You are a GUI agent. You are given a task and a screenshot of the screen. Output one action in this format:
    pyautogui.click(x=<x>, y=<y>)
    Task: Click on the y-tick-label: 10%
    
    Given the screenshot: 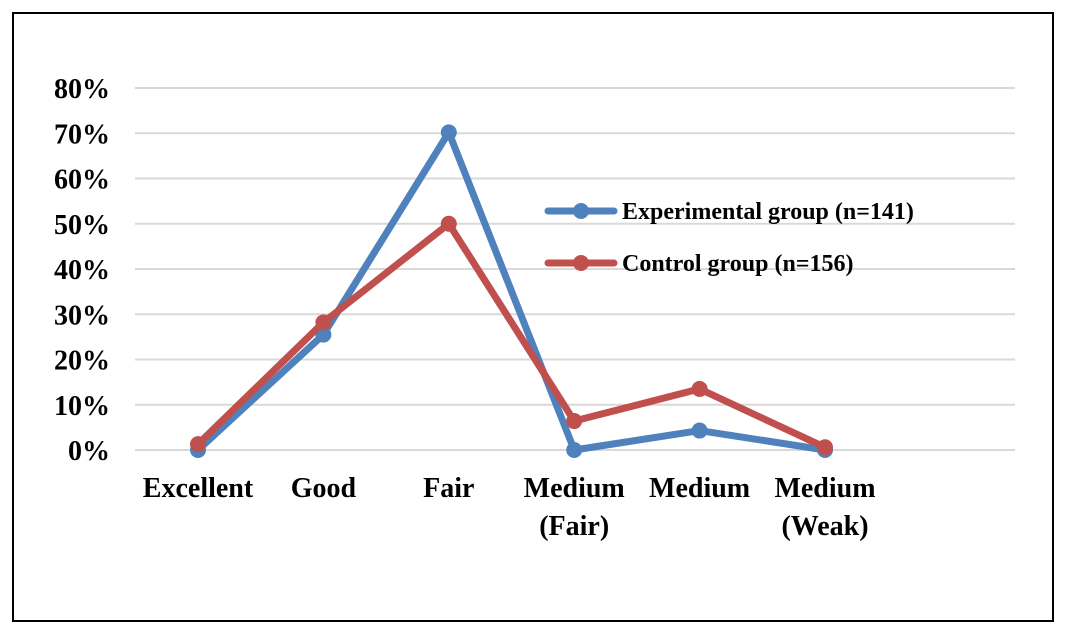 What is the action you would take?
    pyautogui.click(x=82, y=406)
    